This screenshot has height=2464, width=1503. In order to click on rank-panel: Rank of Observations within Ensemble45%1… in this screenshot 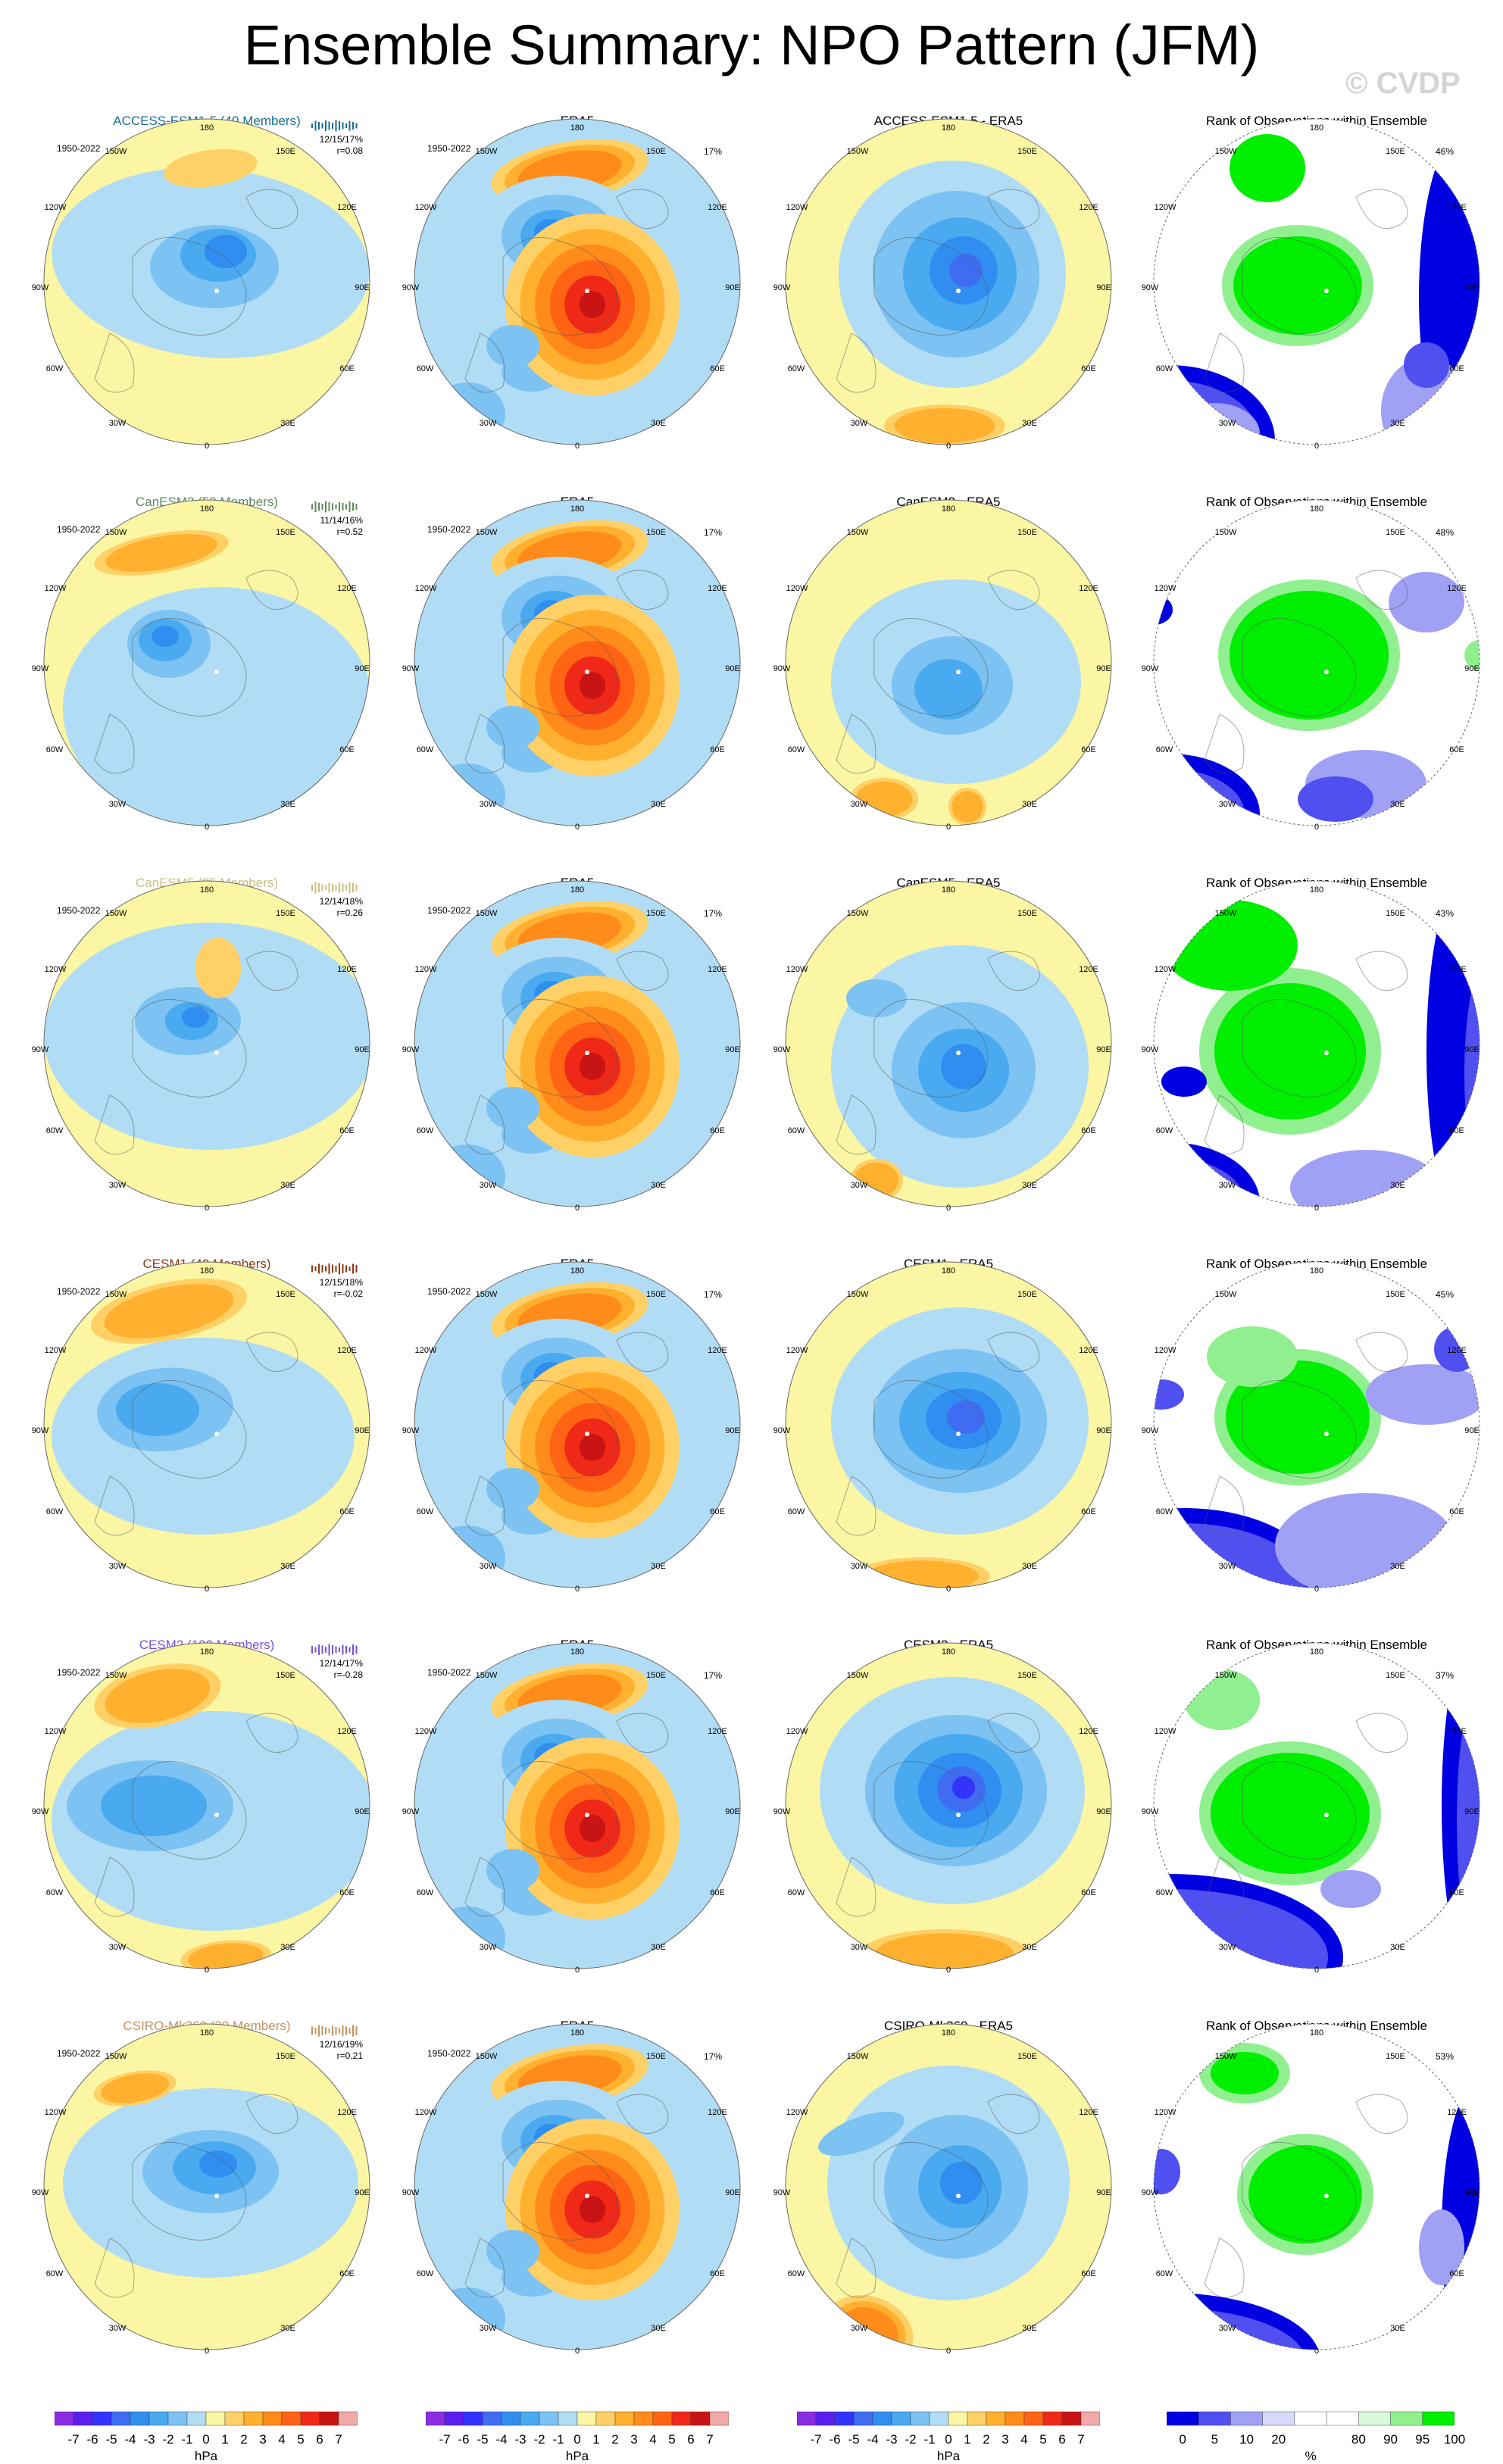, I will do `click(1316, 1439)`.